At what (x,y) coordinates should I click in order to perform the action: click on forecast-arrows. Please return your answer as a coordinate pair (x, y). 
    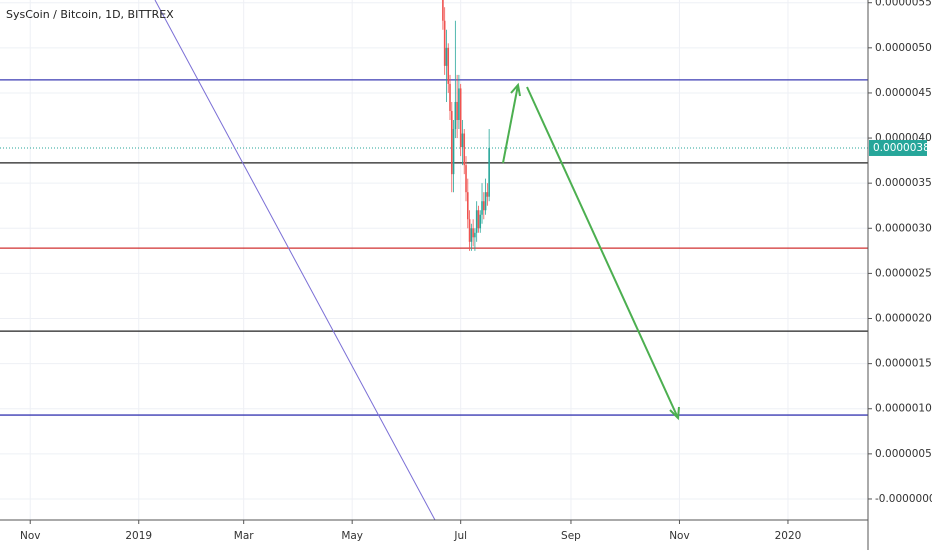
    Looking at the image, I should click on (591, 251).